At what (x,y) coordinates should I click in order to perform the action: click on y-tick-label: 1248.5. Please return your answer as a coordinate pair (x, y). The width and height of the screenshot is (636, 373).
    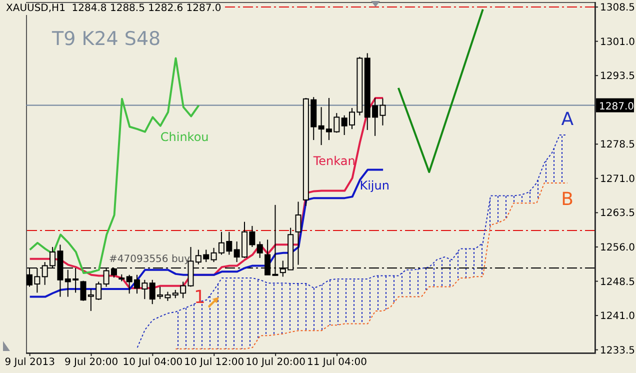
    Looking at the image, I should click on (617, 282).